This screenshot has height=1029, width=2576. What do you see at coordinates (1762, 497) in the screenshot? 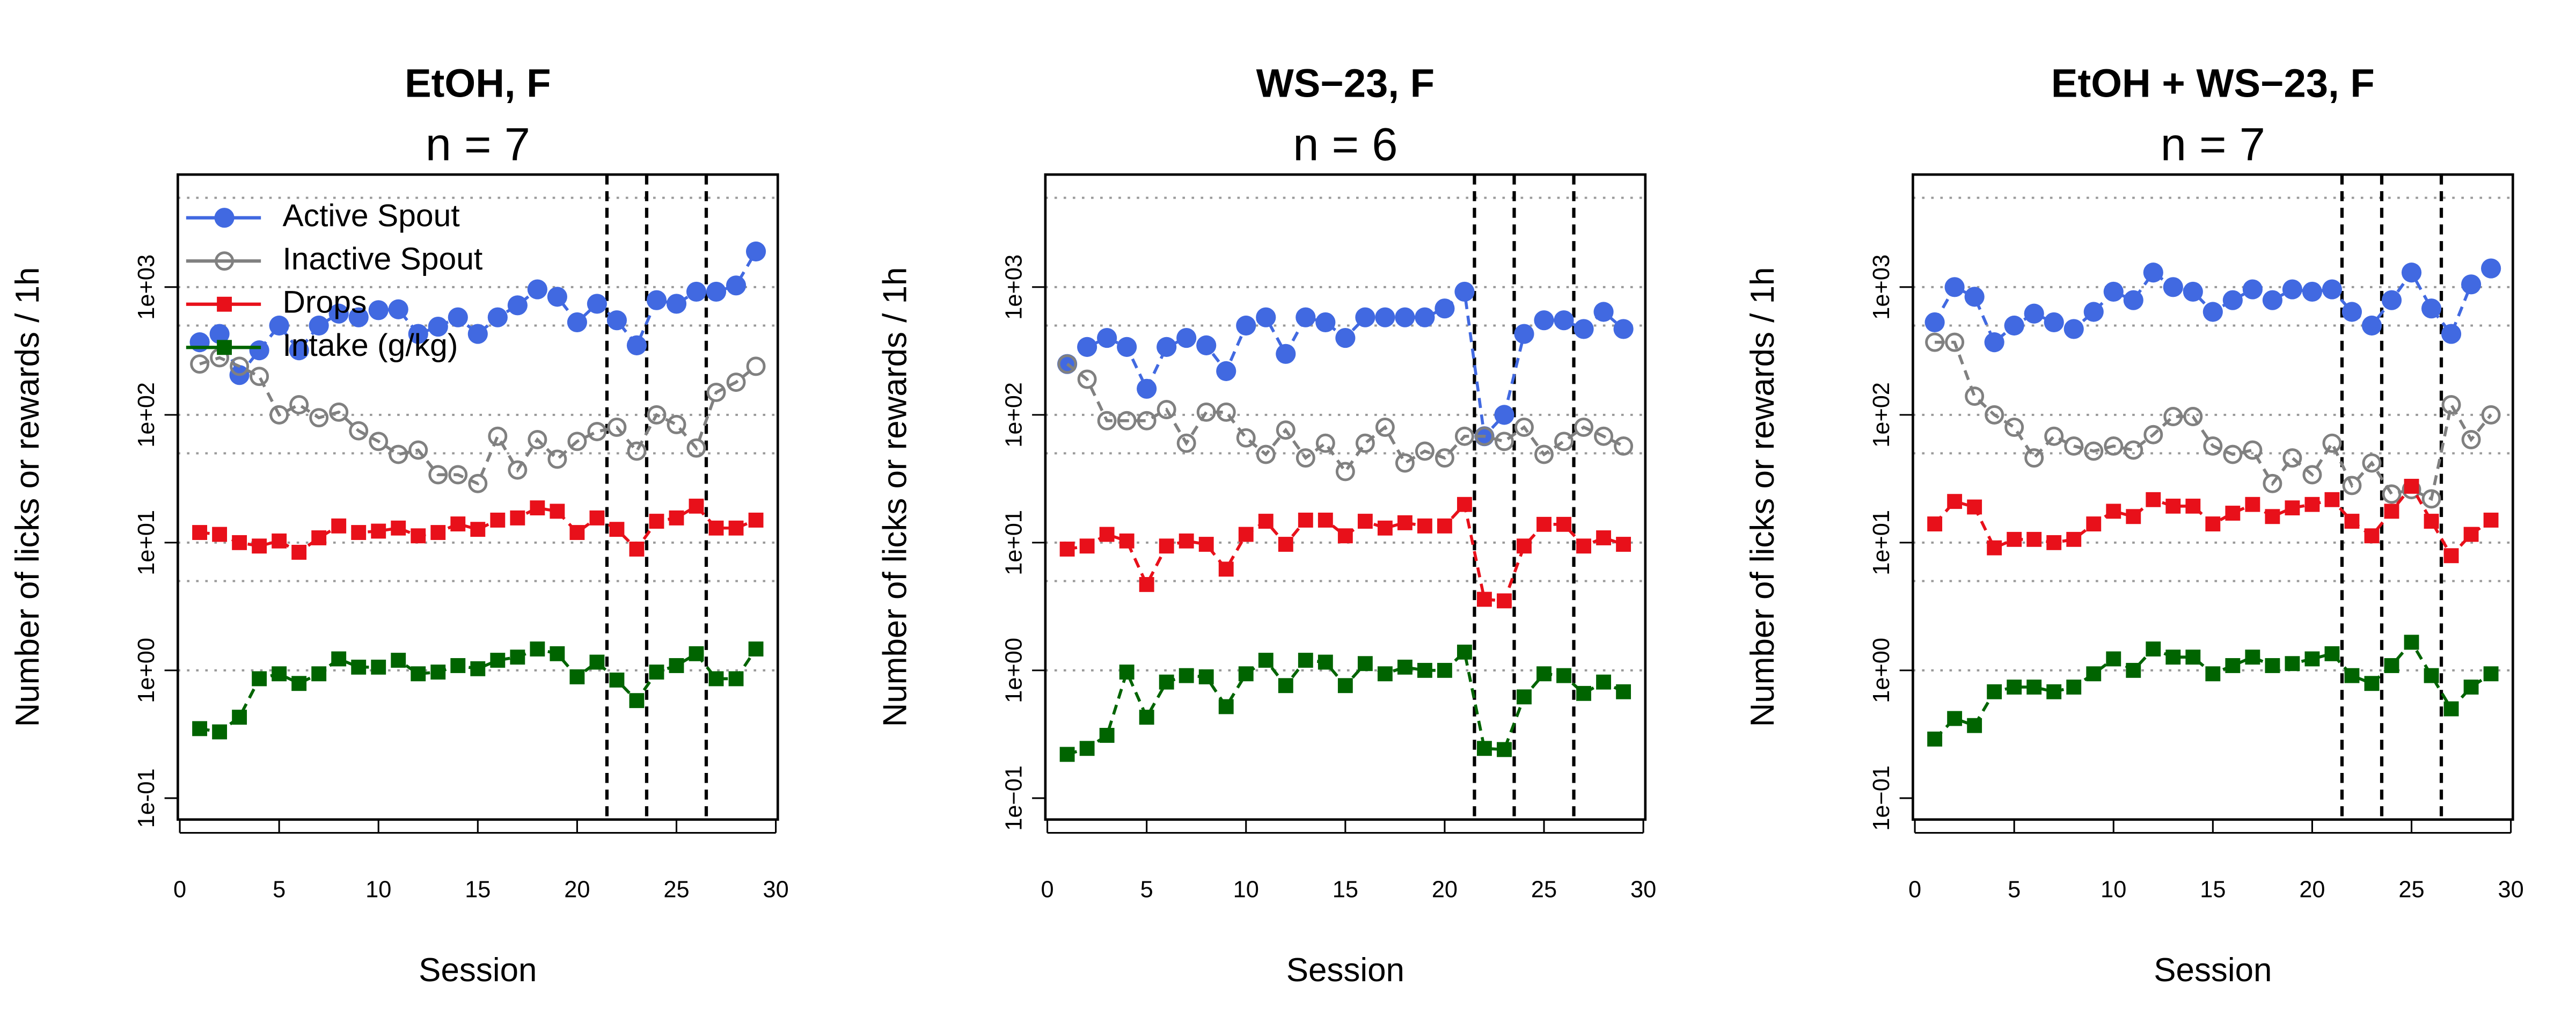
I see `y-axis-label: Number of licks or rewards / 1h` at bounding box center [1762, 497].